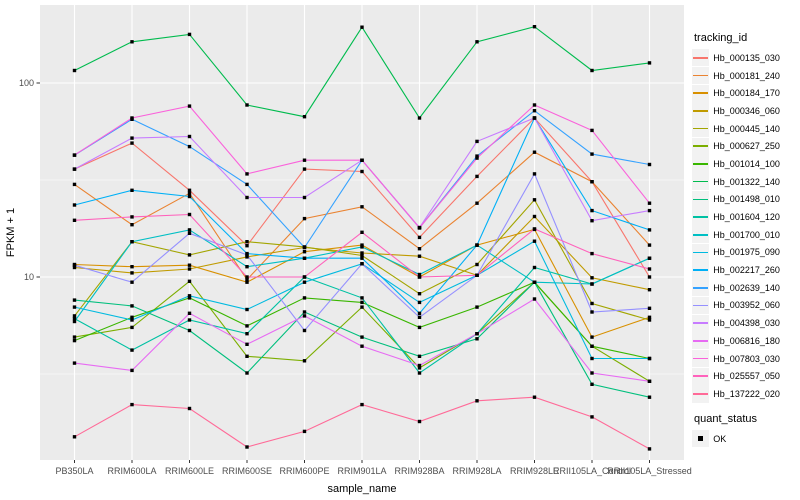 The width and height of the screenshot is (800, 500). What do you see at coordinates (745, 217) in the screenshot?
I see `legend-item: Hb_001604_120` at bounding box center [745, 217].